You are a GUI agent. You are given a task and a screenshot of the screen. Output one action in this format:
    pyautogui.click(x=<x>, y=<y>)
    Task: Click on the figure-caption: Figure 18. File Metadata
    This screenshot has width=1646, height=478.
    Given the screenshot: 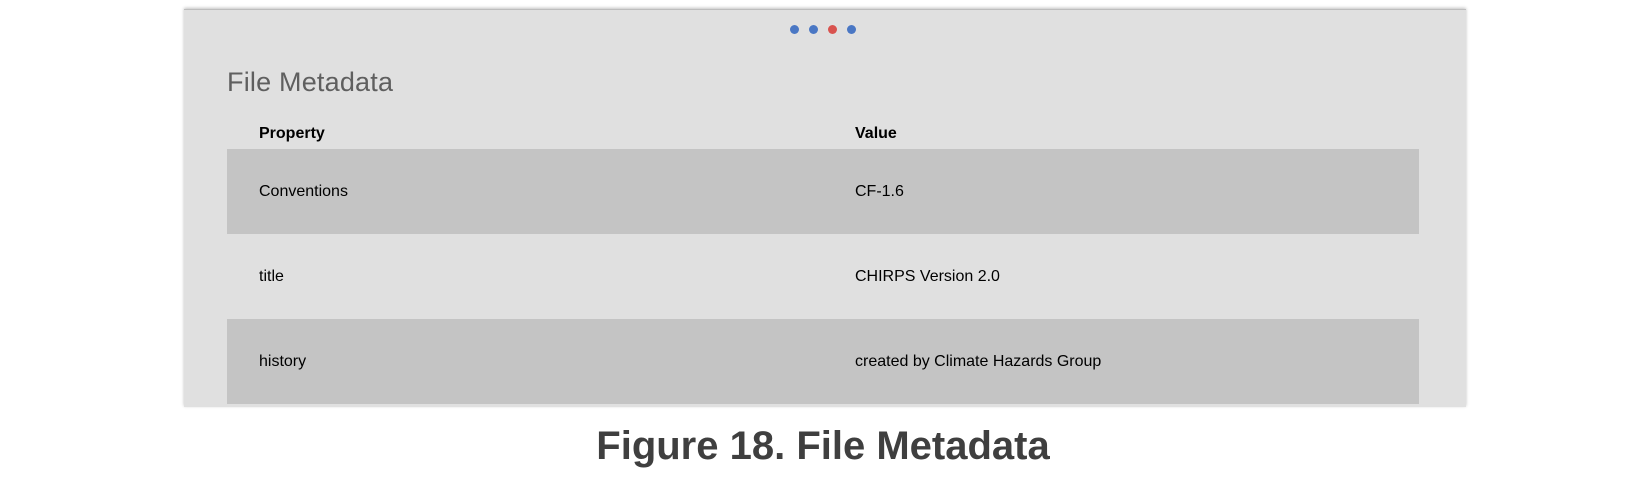 What is the action you would take?
    pyautogui.click(x=823, y=446)
    